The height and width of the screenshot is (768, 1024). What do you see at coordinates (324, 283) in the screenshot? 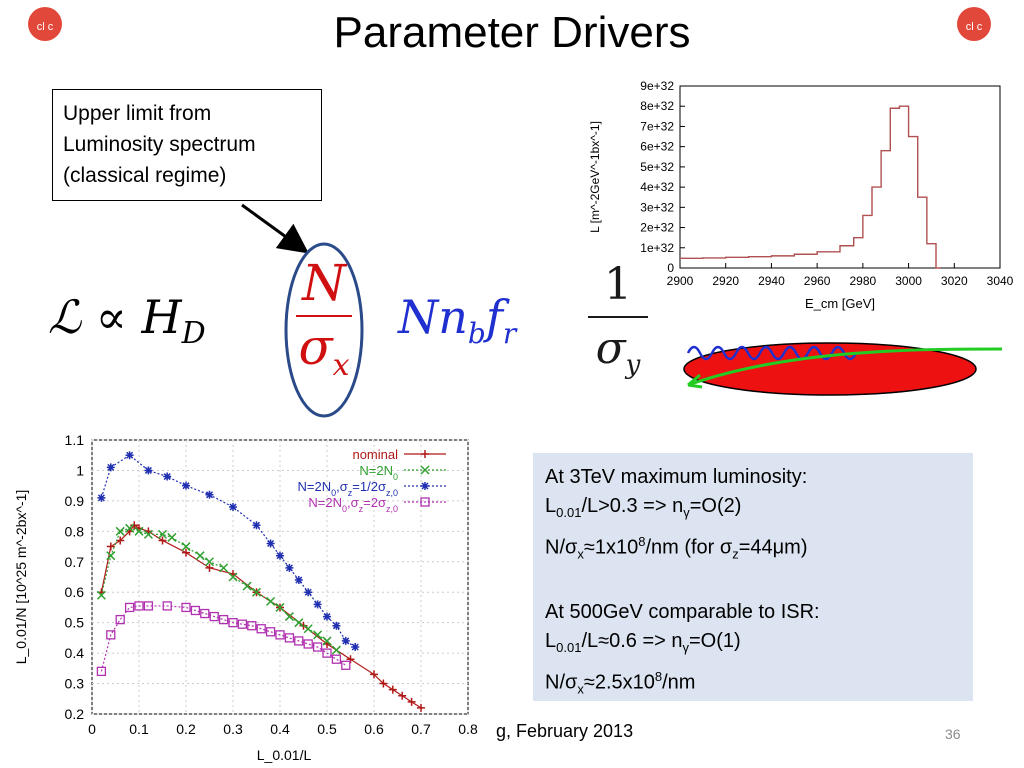
I see `formula-N: N` at bounding box center [324, 283].